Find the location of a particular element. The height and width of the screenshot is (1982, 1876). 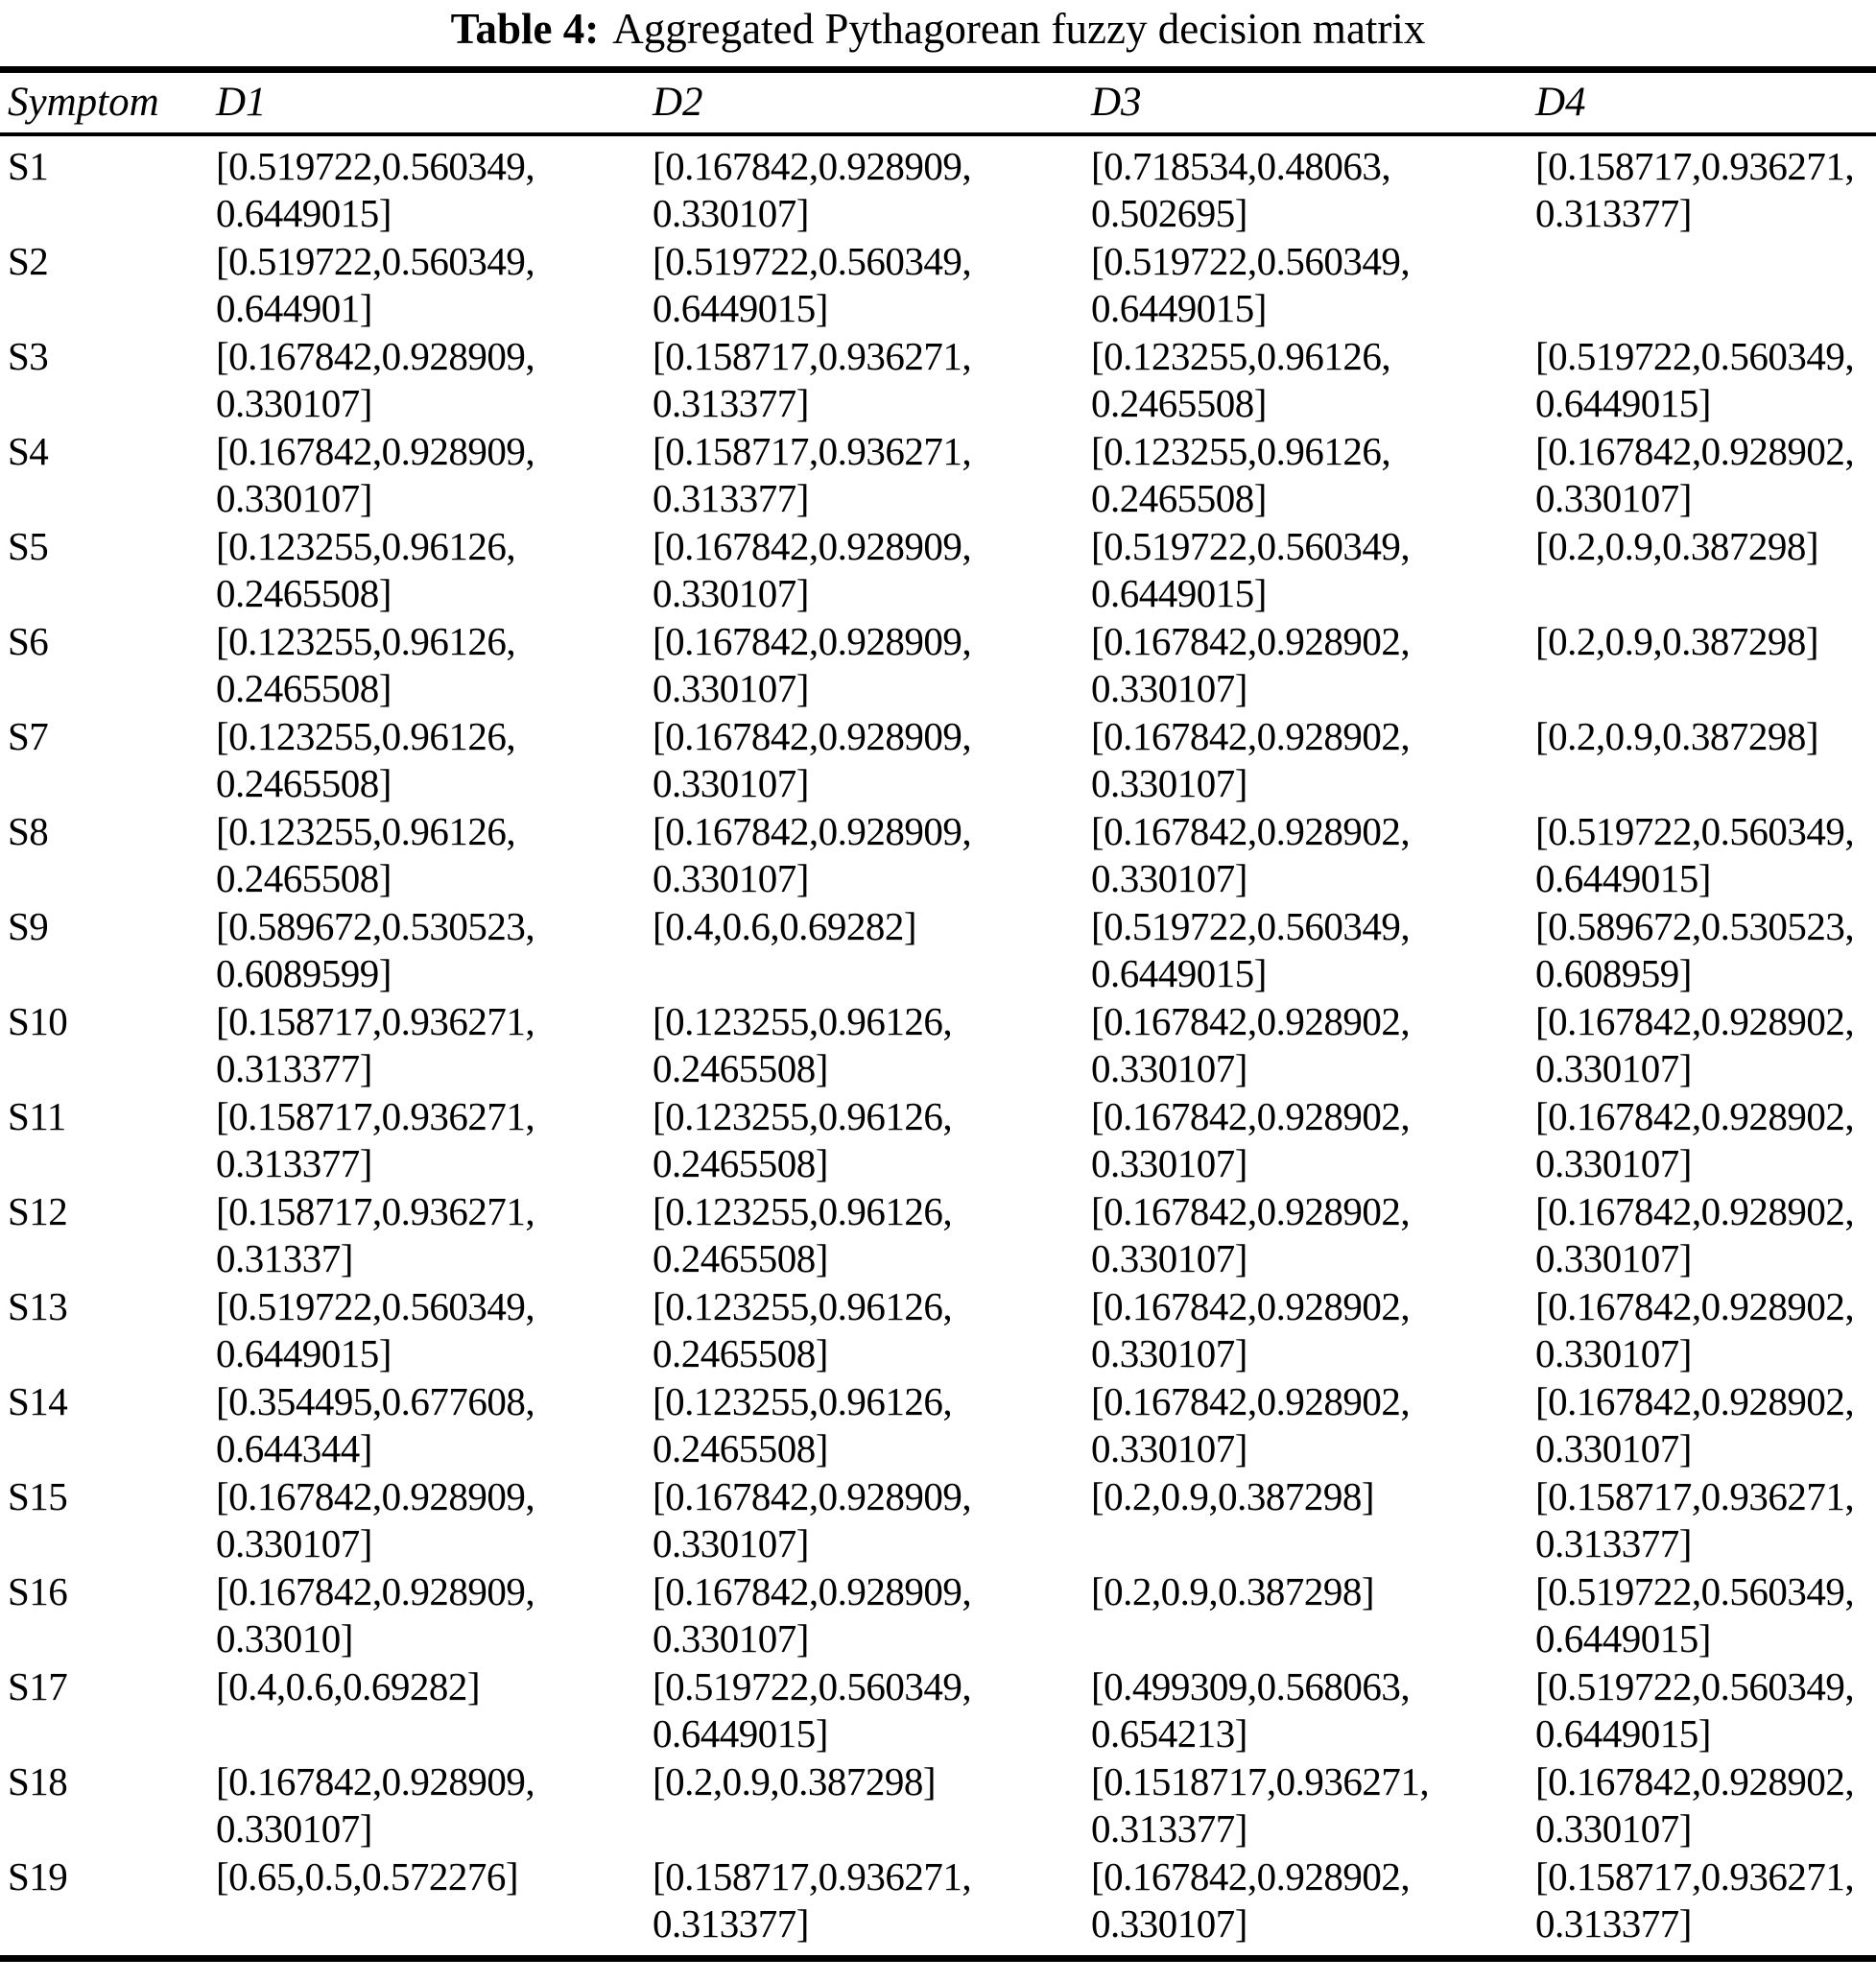

cell-symptom: S7 is located at coordinates (28, 736).